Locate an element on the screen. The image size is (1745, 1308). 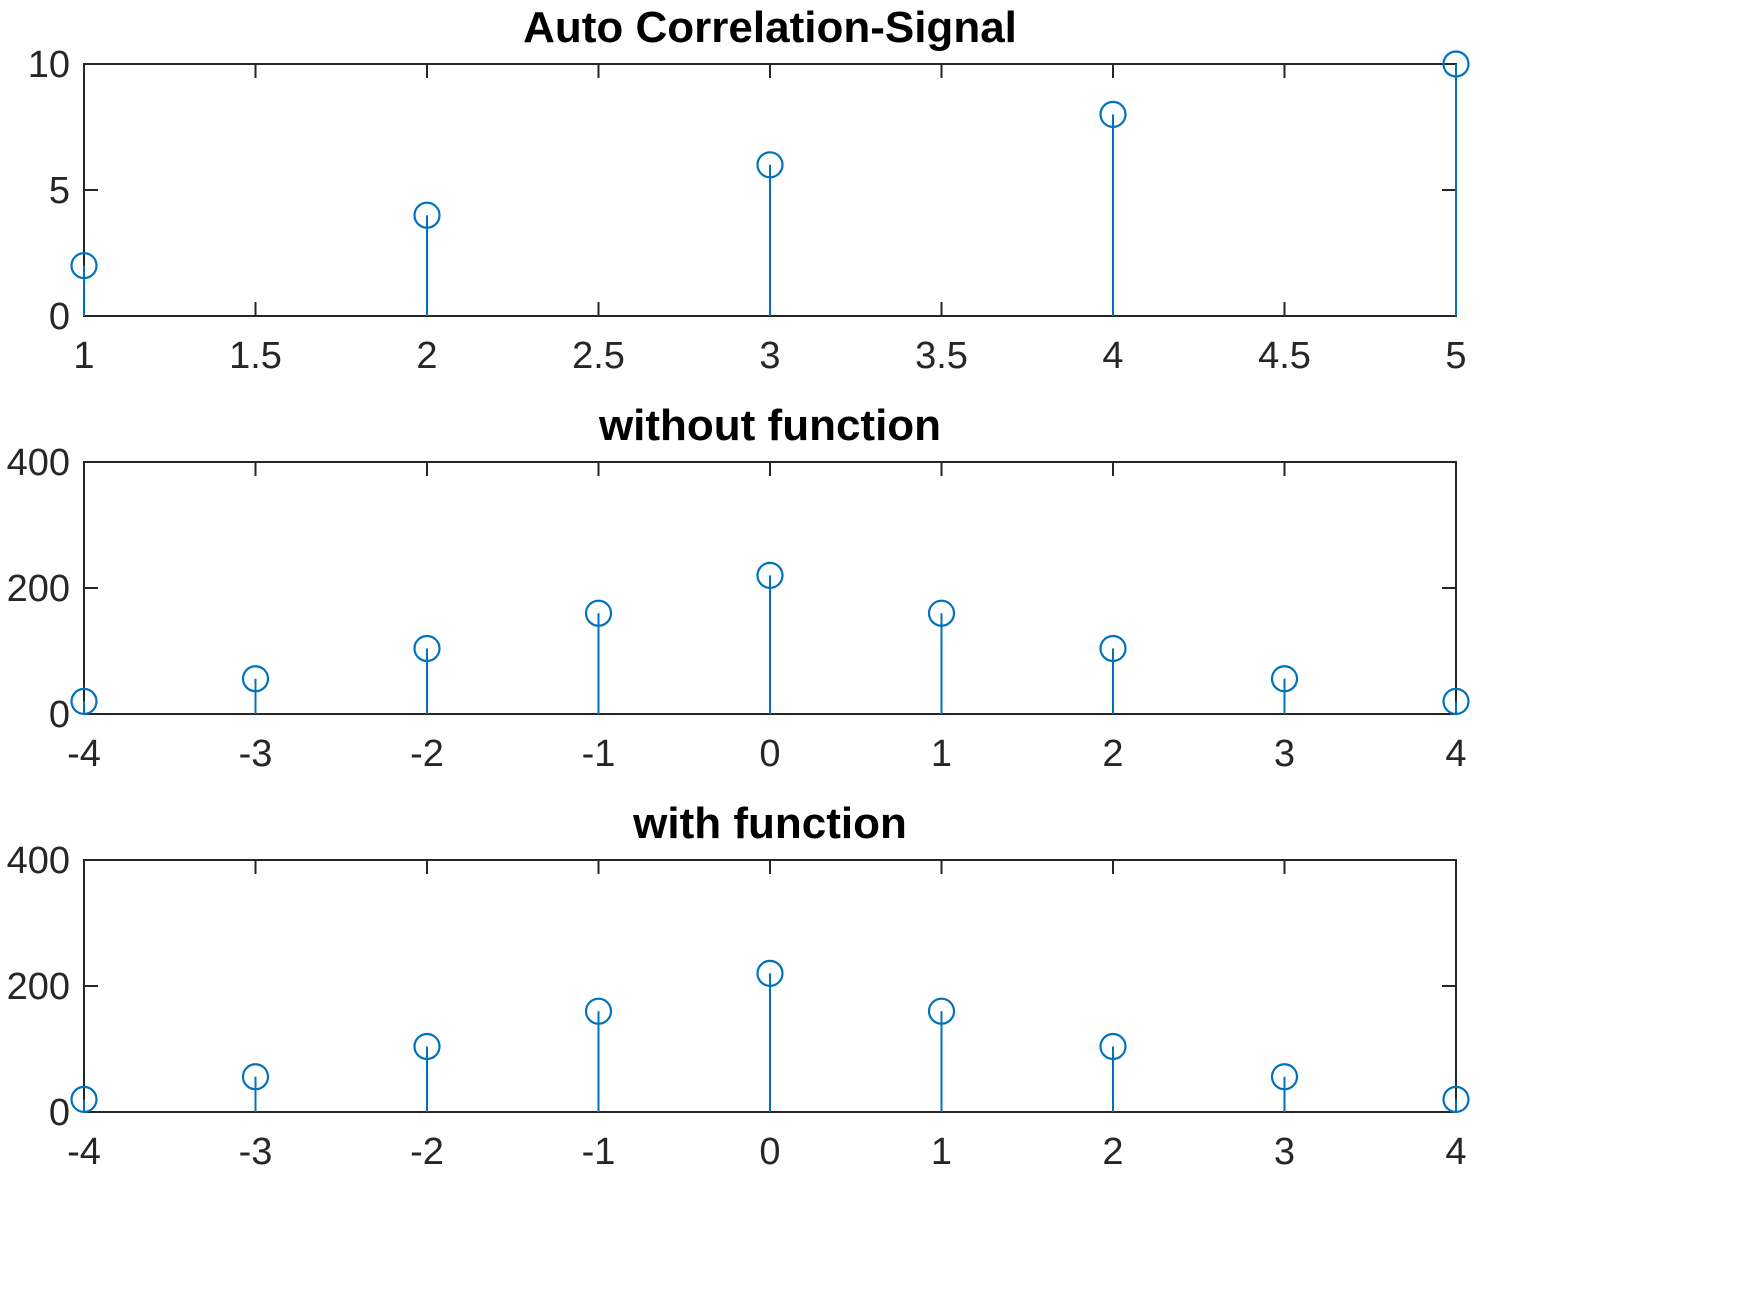
x-tick-label: 2.5 is located at coordinates (598, 356).